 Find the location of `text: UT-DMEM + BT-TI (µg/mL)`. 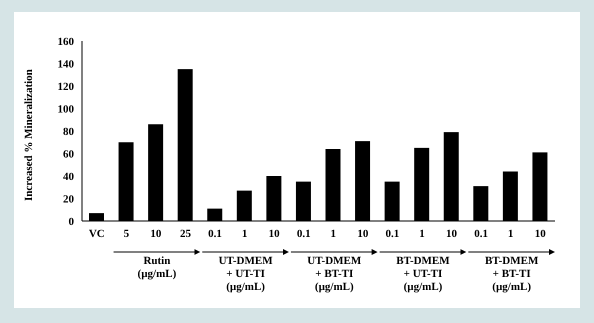

text: UT-DMEM + BT-TI (µg/mL) is located at coordinates (334, 274).